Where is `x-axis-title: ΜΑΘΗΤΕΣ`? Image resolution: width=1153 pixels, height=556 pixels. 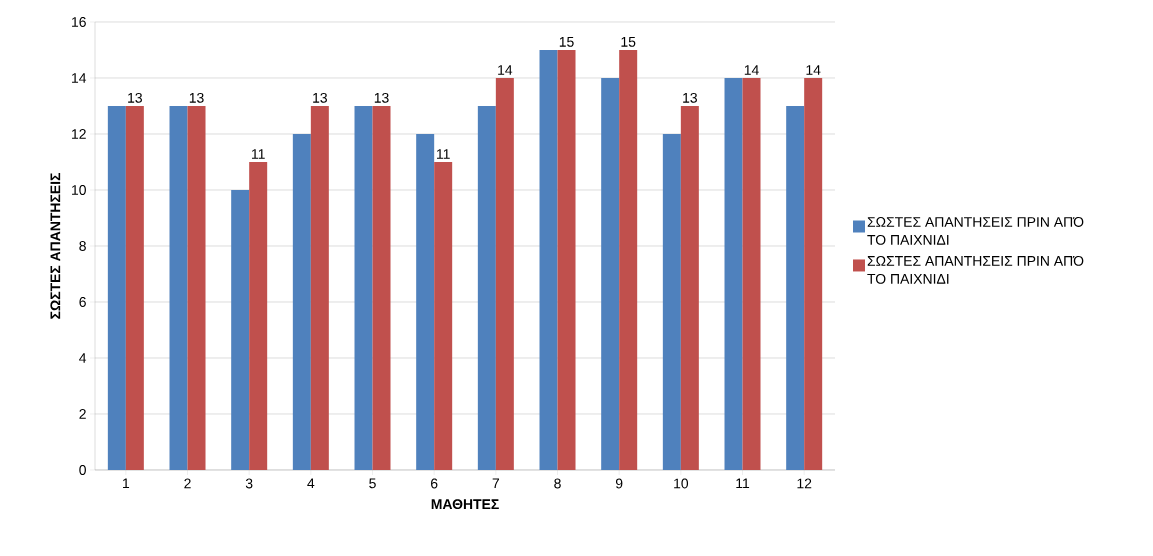 x-axis-title: ΜΑΘΗΤΕΣ is located at coordinates (465, 504).